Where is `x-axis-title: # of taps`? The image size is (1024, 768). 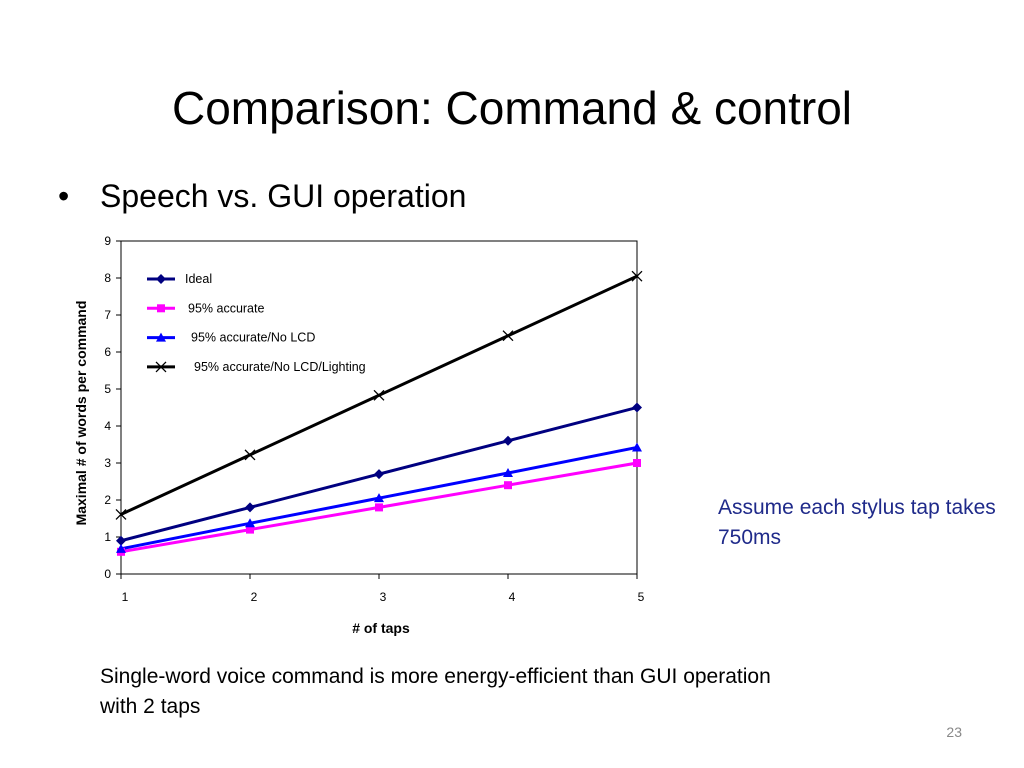 x-axis-title: # of taps is located at coordinates (381, 628).